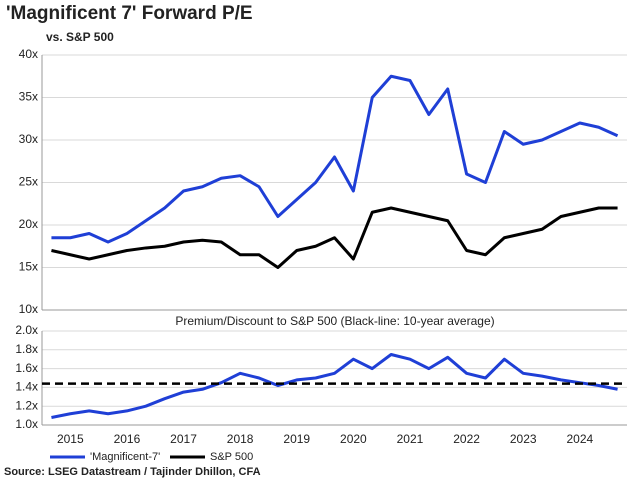  What do you see at coordinates (353, 439) in the screenshot?
I see `x-tick-label: 2020` at bounding box center [353, 439].